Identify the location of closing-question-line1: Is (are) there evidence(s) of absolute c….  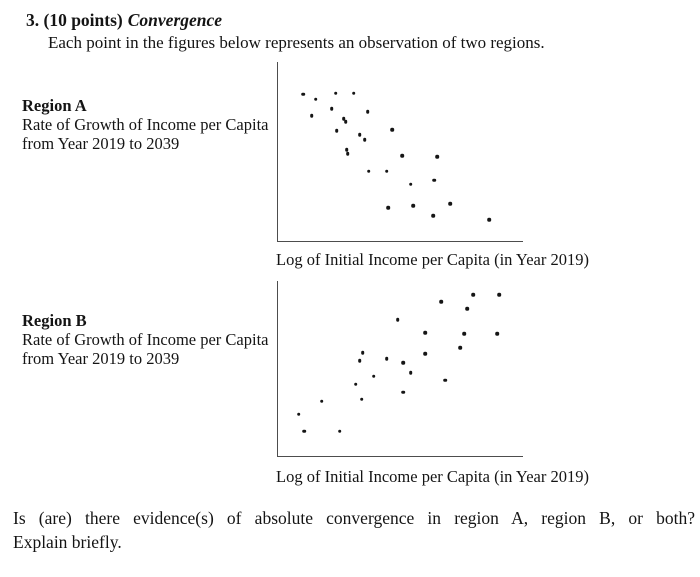
(354, 518).